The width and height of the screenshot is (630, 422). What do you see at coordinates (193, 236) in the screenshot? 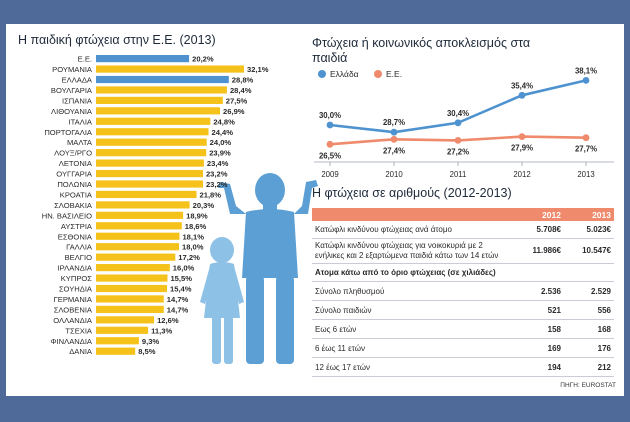
I see `bar-value-label: 18,1%` at bounding box center [193, 236].